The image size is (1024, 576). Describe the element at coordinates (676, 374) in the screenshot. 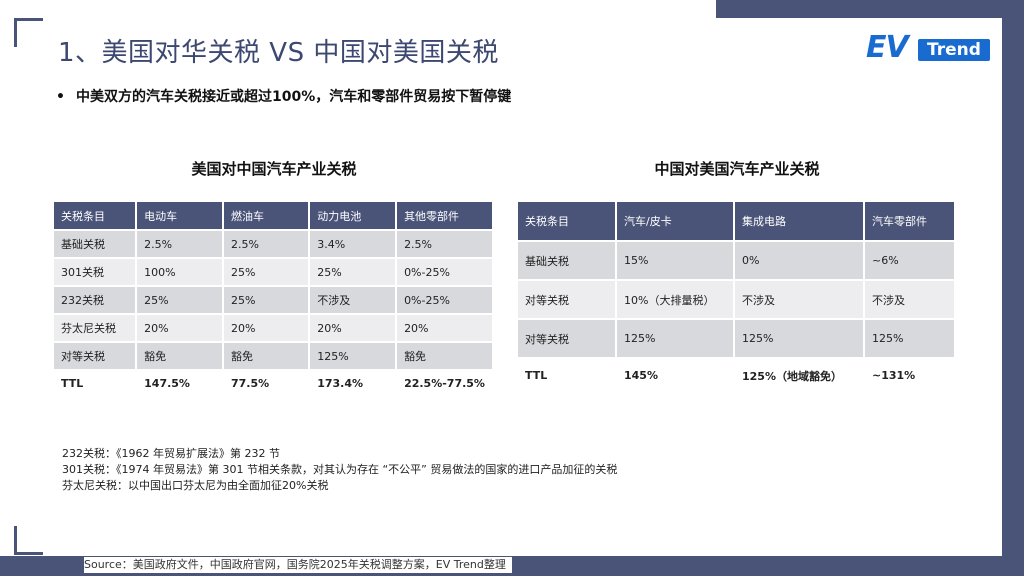

I see `table-cell: 145%` at that location.